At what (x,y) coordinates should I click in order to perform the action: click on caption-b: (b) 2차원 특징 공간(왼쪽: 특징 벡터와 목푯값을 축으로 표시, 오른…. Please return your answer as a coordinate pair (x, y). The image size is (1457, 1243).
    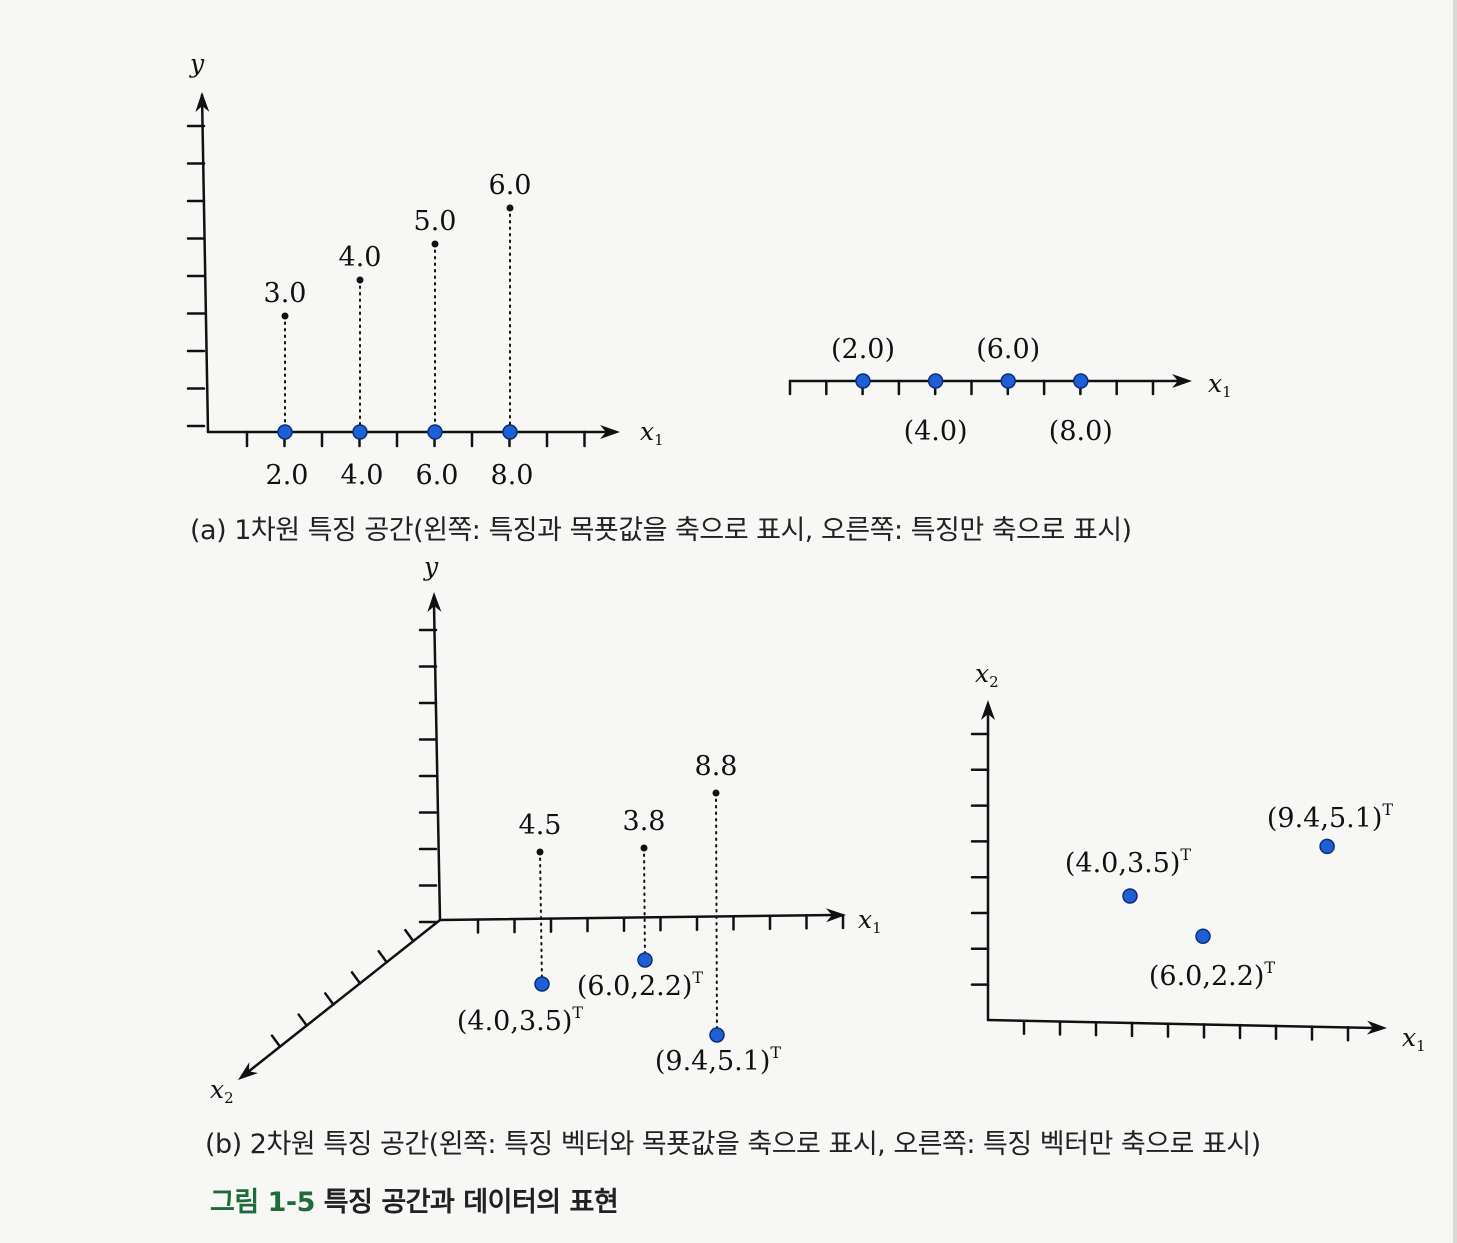
    Looking at the image, I should click on (733, 1144).